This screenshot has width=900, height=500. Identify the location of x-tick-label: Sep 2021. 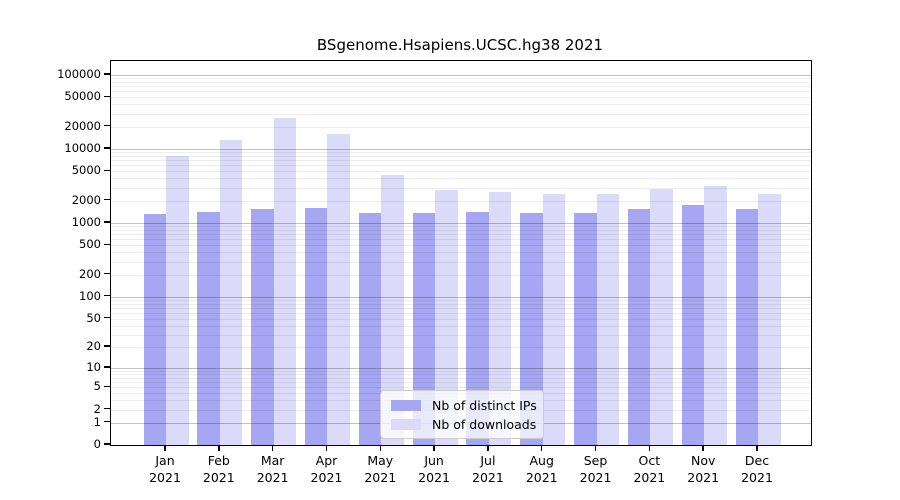
(595, 469).